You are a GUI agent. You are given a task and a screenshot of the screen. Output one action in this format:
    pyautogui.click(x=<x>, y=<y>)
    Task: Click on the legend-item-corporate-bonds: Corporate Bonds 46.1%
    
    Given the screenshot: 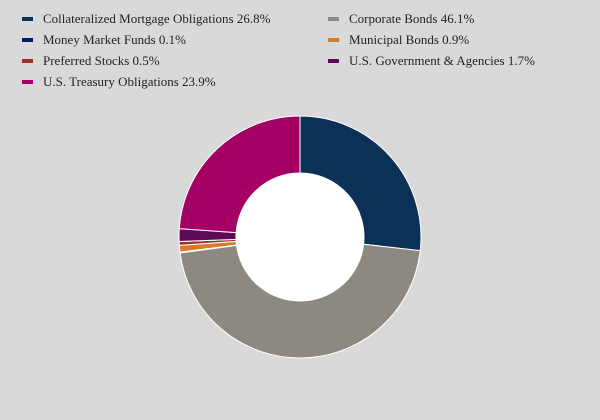 What is the action you would take?
    pyautogui.click(x=453, y=18)
    